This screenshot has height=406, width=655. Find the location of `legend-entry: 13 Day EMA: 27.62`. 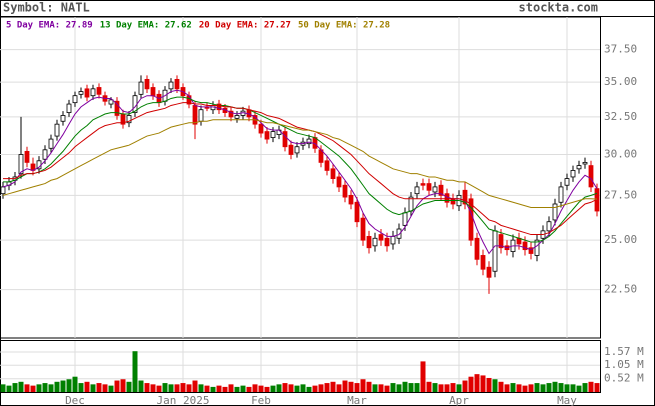

legend-entry: 13 Day EMA: 27.62 is located at coordinates (146, 26).